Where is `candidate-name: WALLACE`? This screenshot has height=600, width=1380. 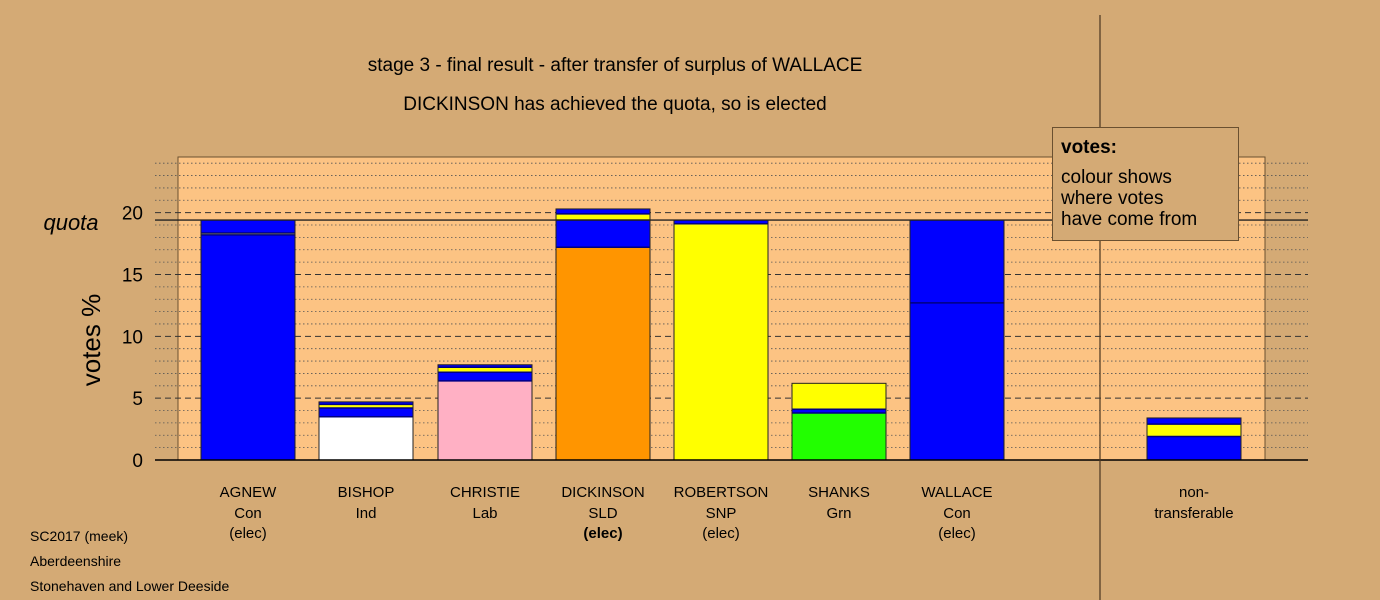
candidate-name: WALLACE is located at coordinates (956, 492).